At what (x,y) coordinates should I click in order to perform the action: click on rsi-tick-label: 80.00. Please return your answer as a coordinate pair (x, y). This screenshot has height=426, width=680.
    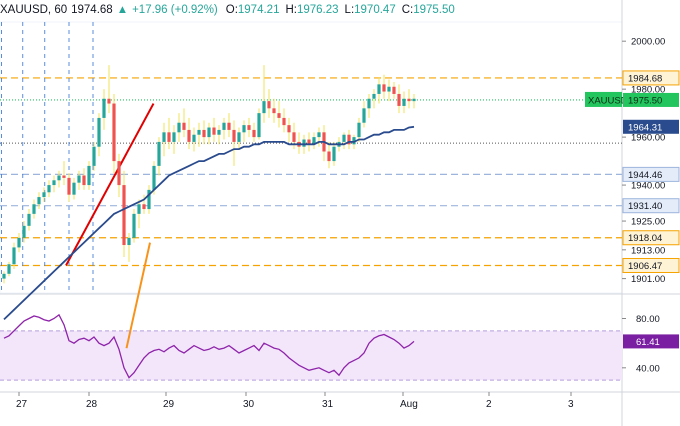
    Looking at the image, I should click on (648, 319).